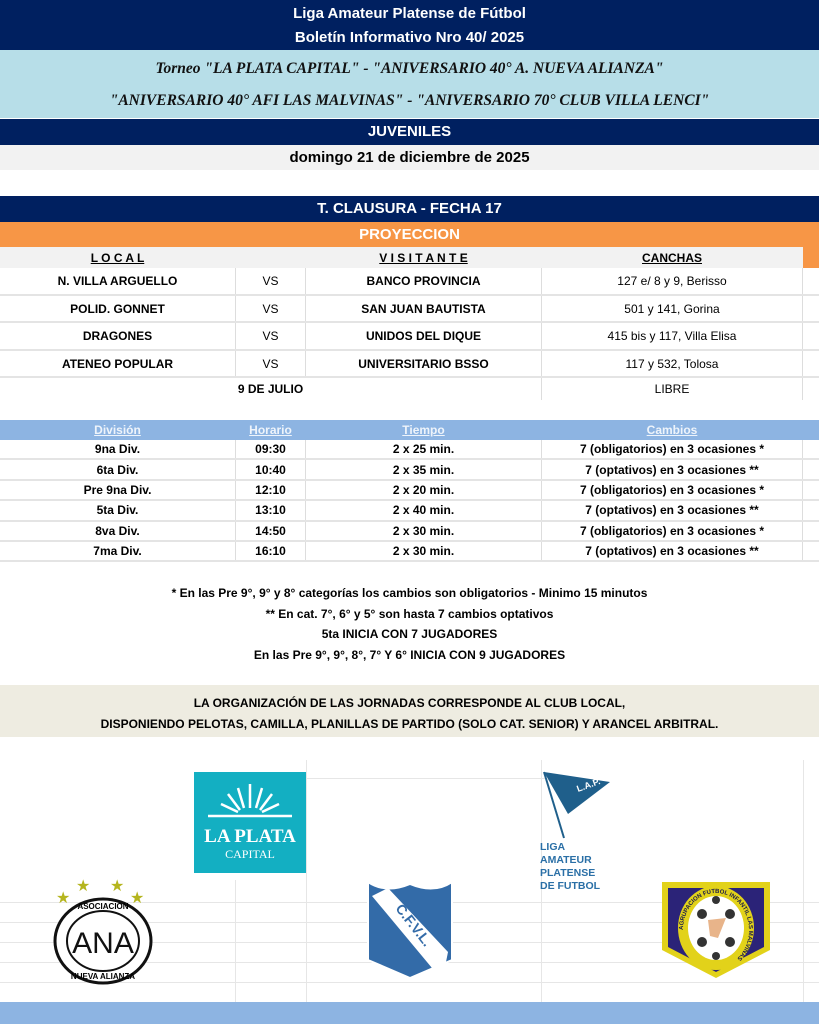  I want to click on local-team: DRAGONES, so click(117, 336).